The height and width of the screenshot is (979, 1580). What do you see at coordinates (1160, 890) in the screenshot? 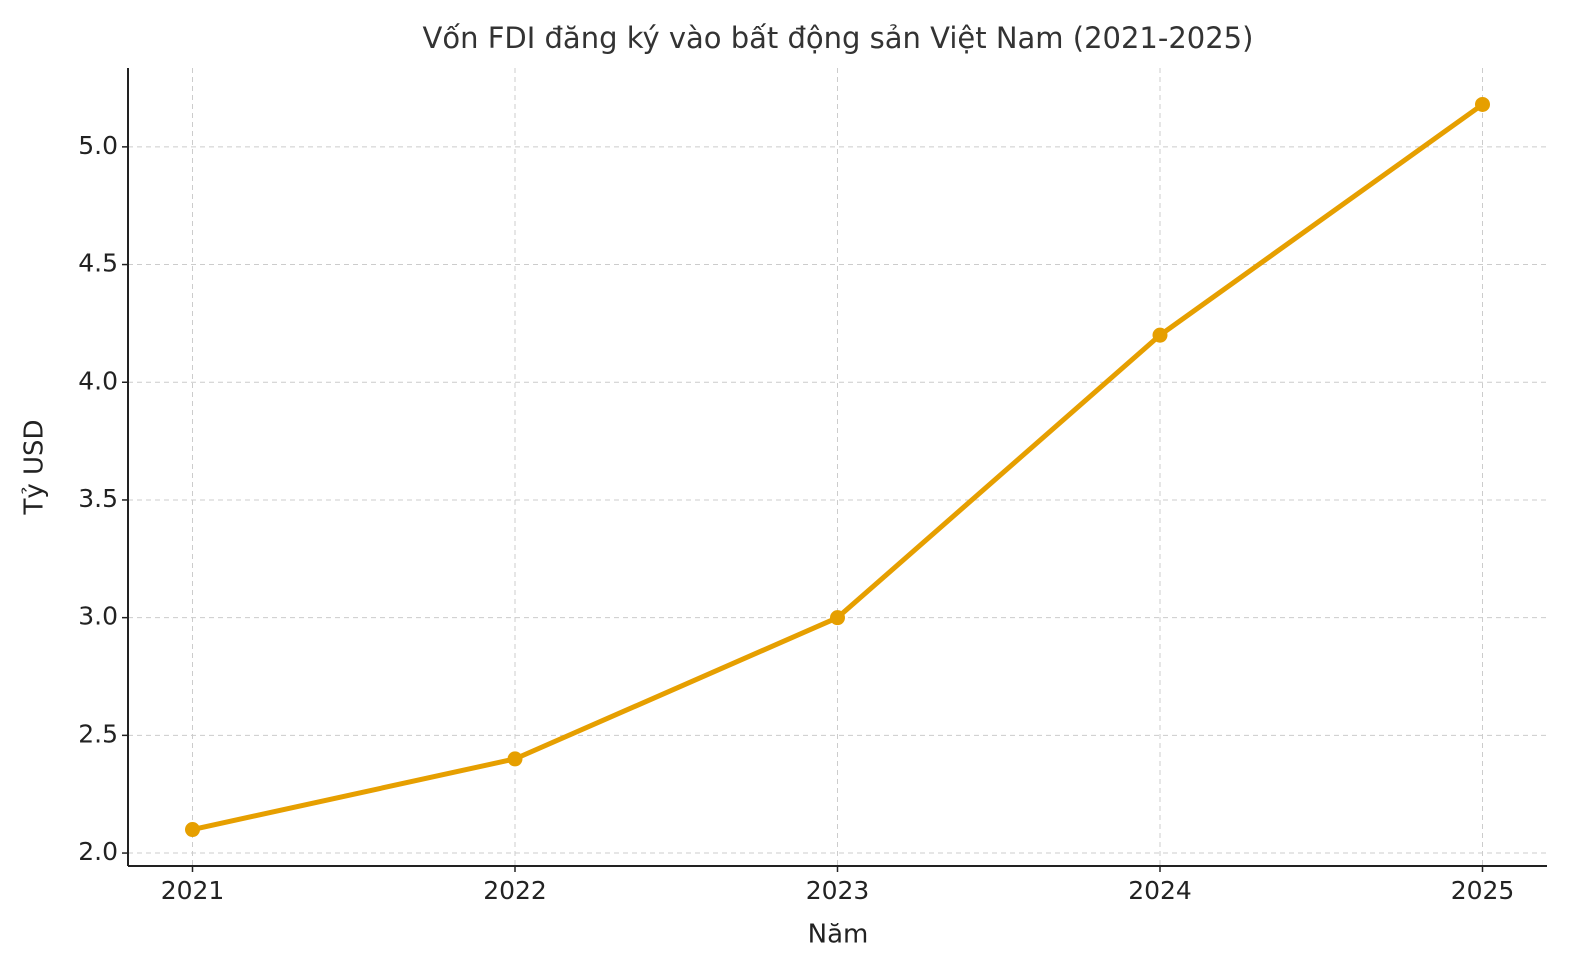
I see `x-tick-label: 2024` at bounding box center [1160, 890].